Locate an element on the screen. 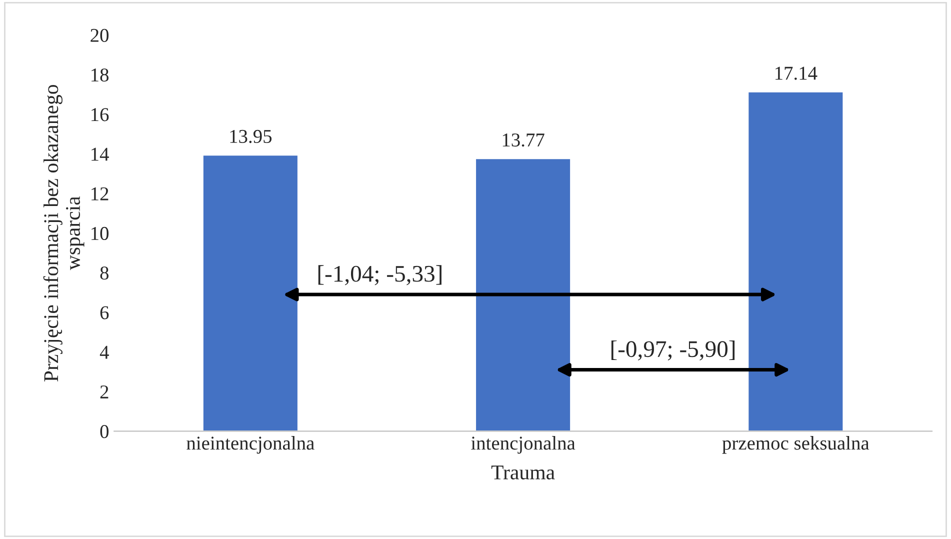 The image size is (951, 539). y-tick-label: 12 is located at coordinates (100, 193).